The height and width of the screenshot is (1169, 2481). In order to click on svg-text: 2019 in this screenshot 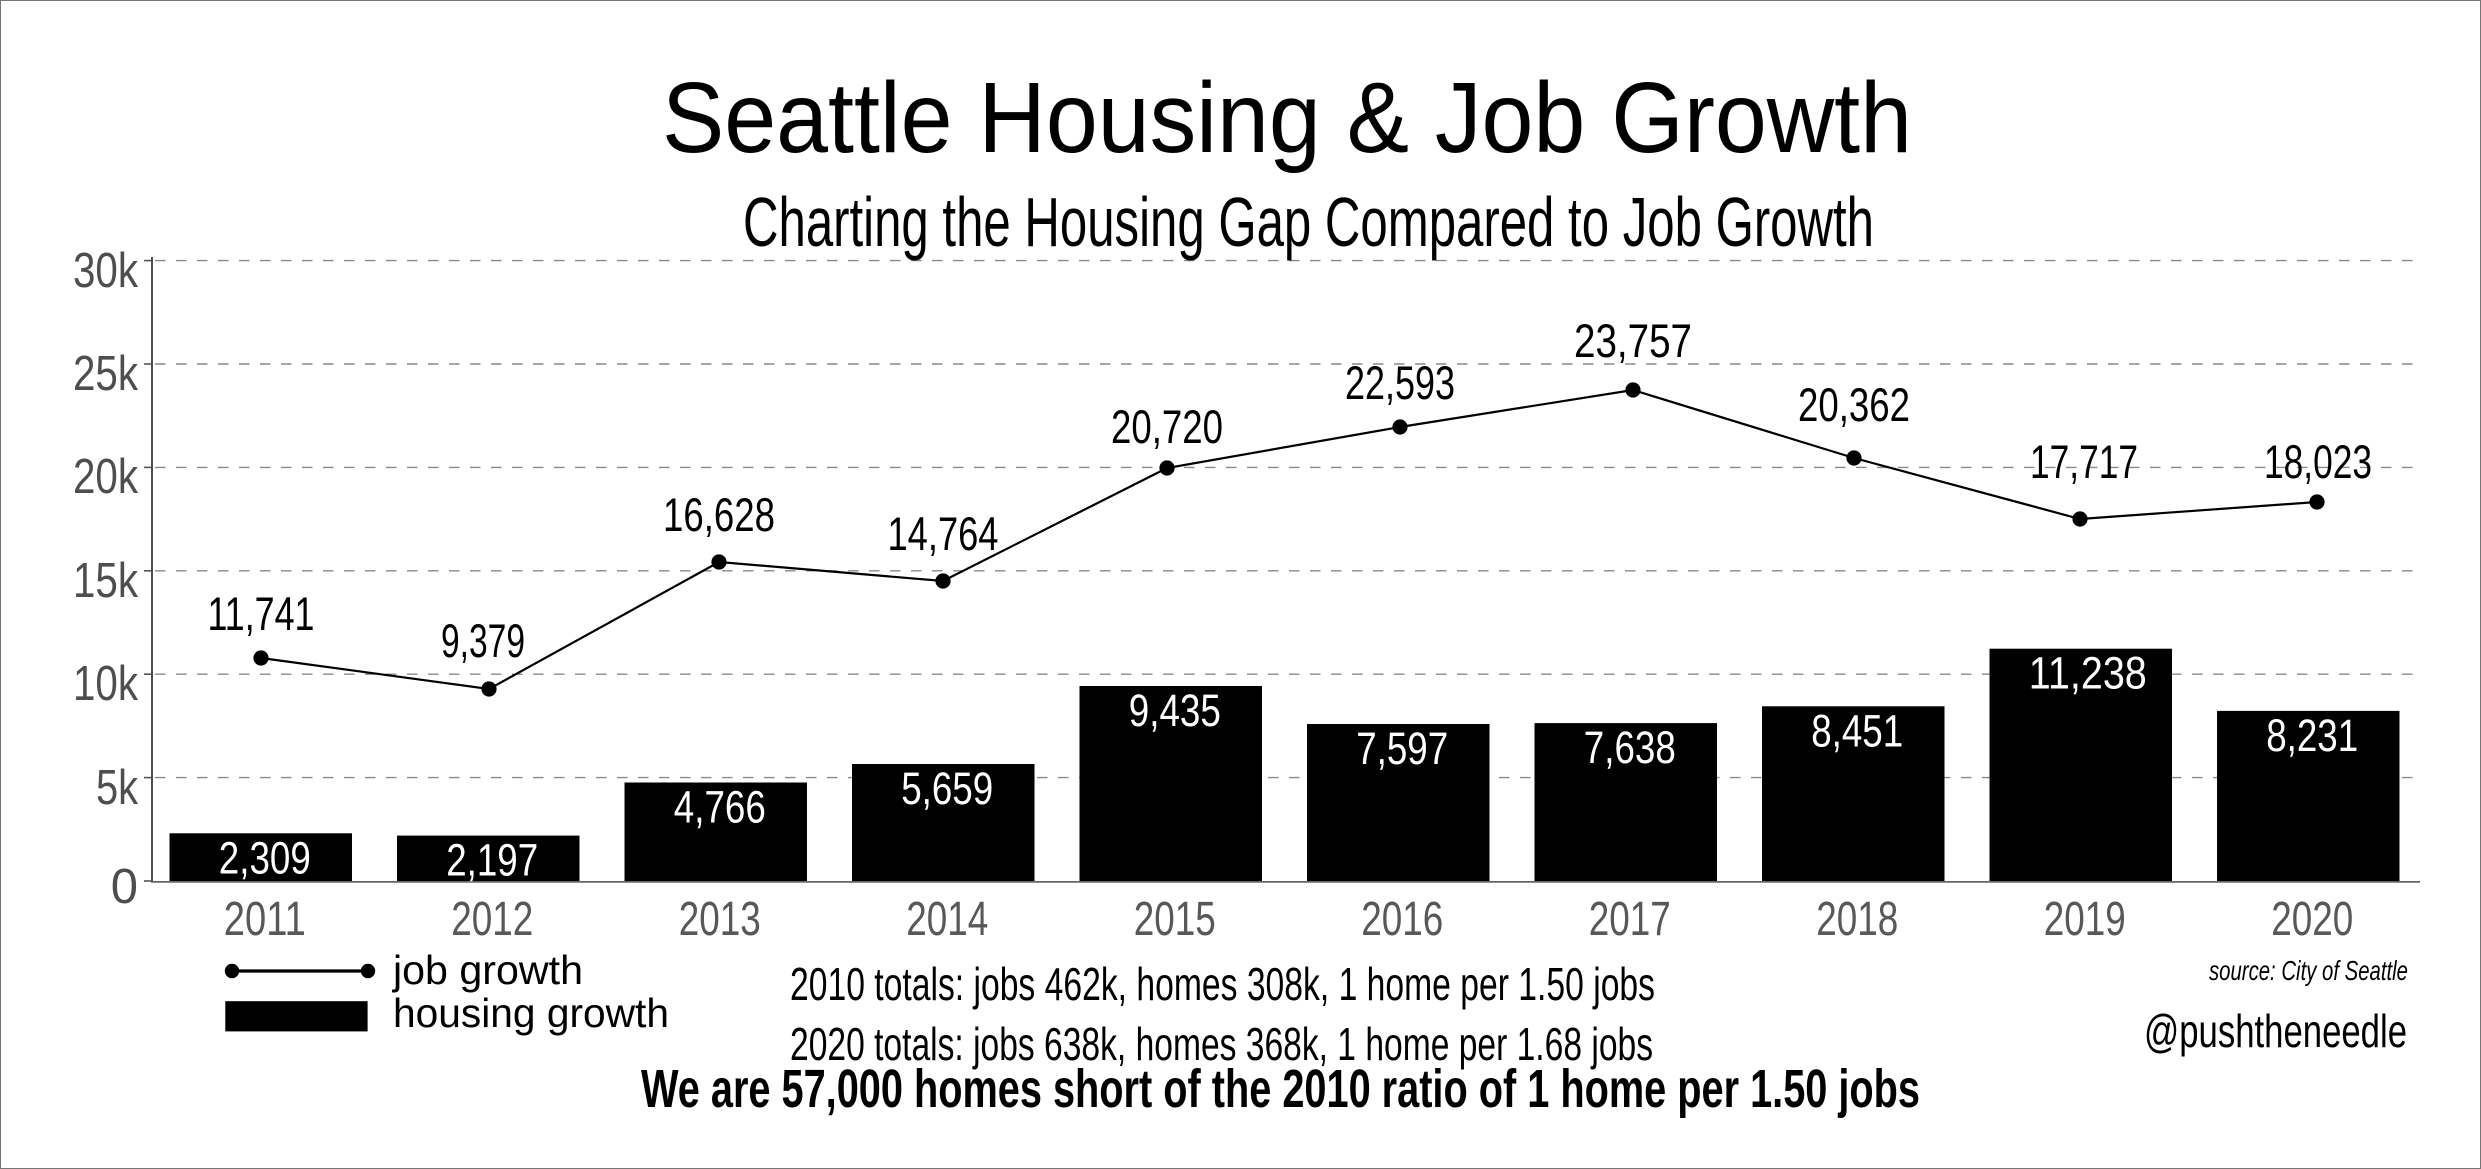, I will do `click(2085, 919)`.